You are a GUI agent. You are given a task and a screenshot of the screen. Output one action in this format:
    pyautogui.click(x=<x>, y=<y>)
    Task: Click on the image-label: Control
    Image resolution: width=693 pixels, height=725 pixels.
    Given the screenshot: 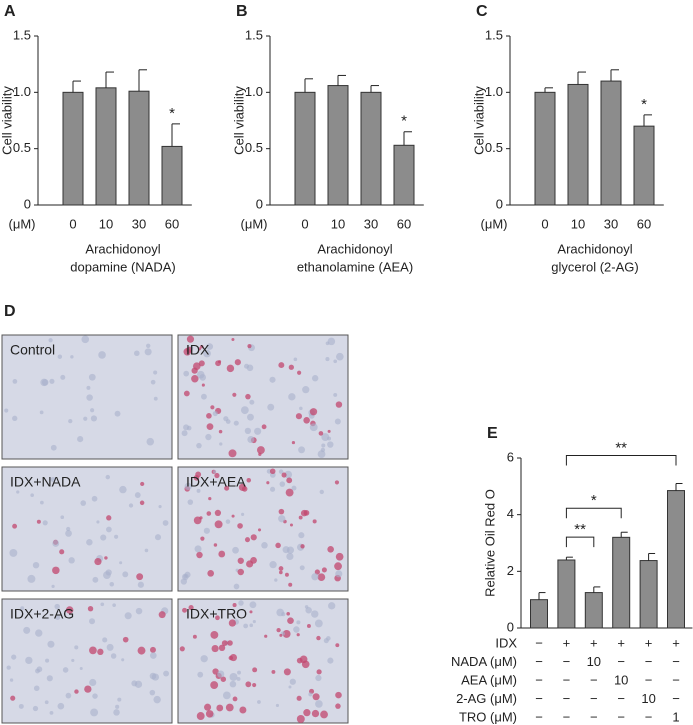 What is the action you would take?
    pyautogui.click(x=32, y=350)
    